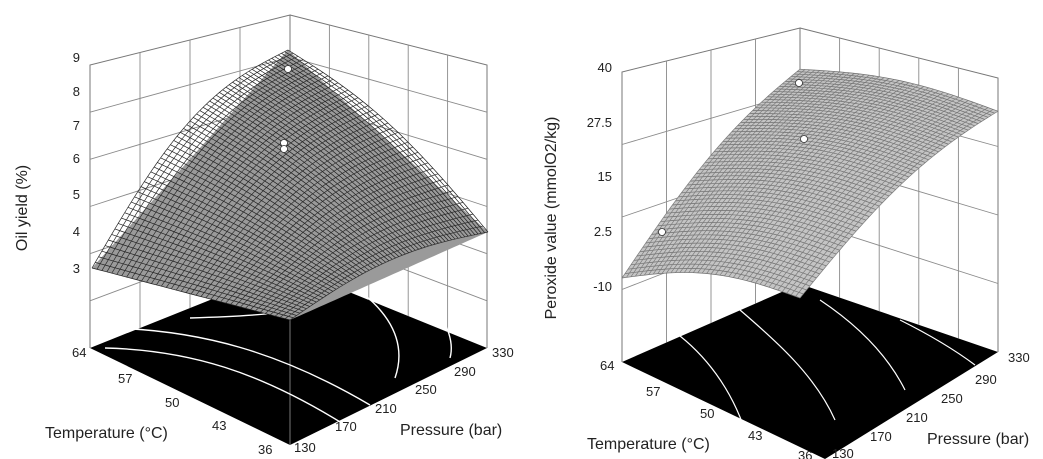 This screenshot has width=1043, height=459. What do you see at coordinates (805, 453) in the screenshot?
I see `peroxide-temp-tick: 36` at bounding box center [805, 453].